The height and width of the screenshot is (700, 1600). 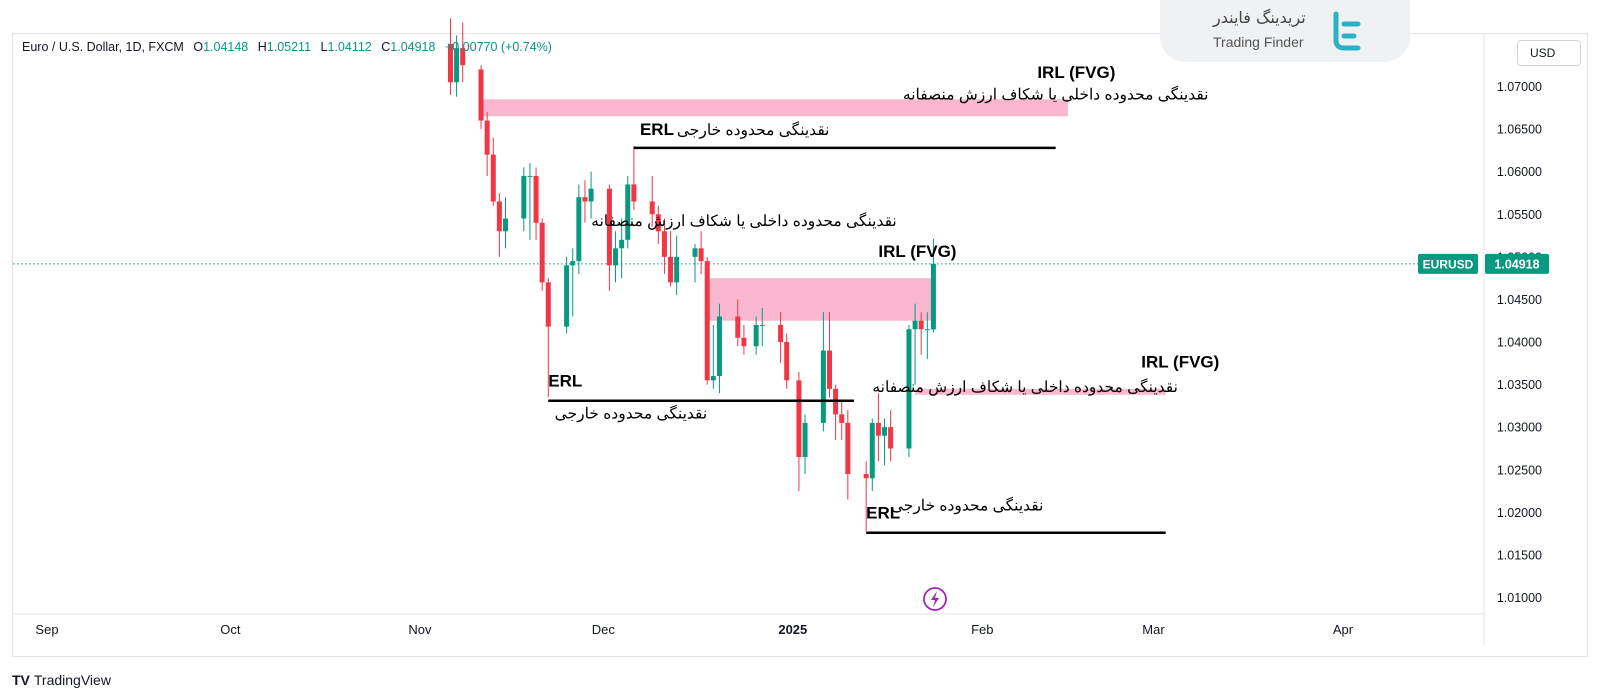 I want to click on annotation-erl1: ERL, so click(x=657, y=129).